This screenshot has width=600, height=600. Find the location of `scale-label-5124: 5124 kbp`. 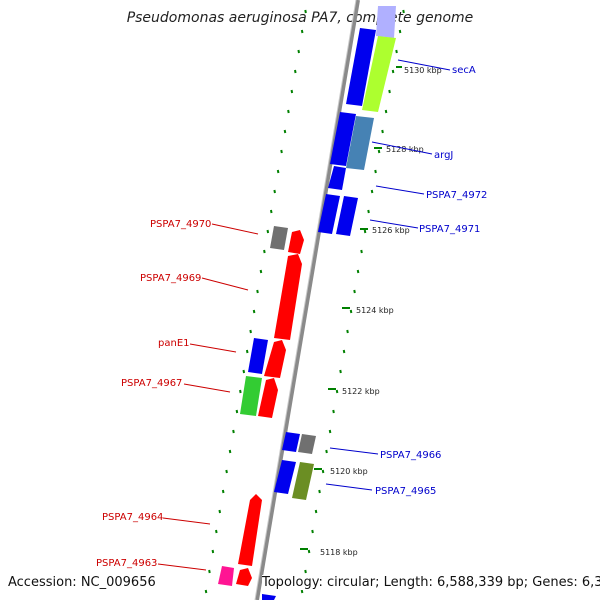

scale-label-5124: 5124 kbp is located at coordinates (375, 310).